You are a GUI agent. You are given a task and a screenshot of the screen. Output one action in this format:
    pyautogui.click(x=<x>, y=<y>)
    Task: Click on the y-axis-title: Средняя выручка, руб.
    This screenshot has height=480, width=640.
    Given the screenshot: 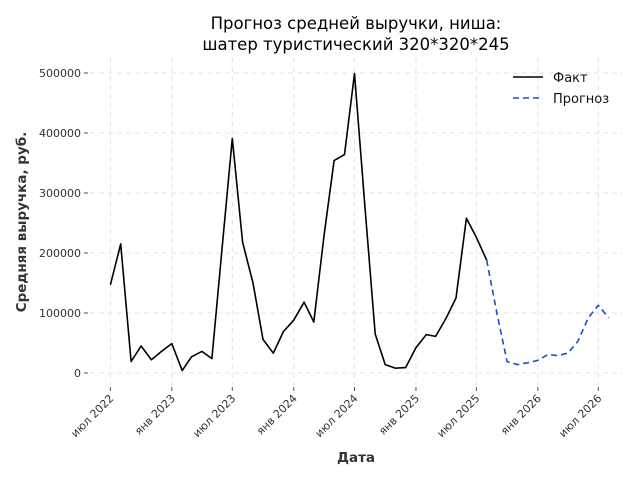 What is the action you would take?
    pyautogui.click(x=22, y=222)
    